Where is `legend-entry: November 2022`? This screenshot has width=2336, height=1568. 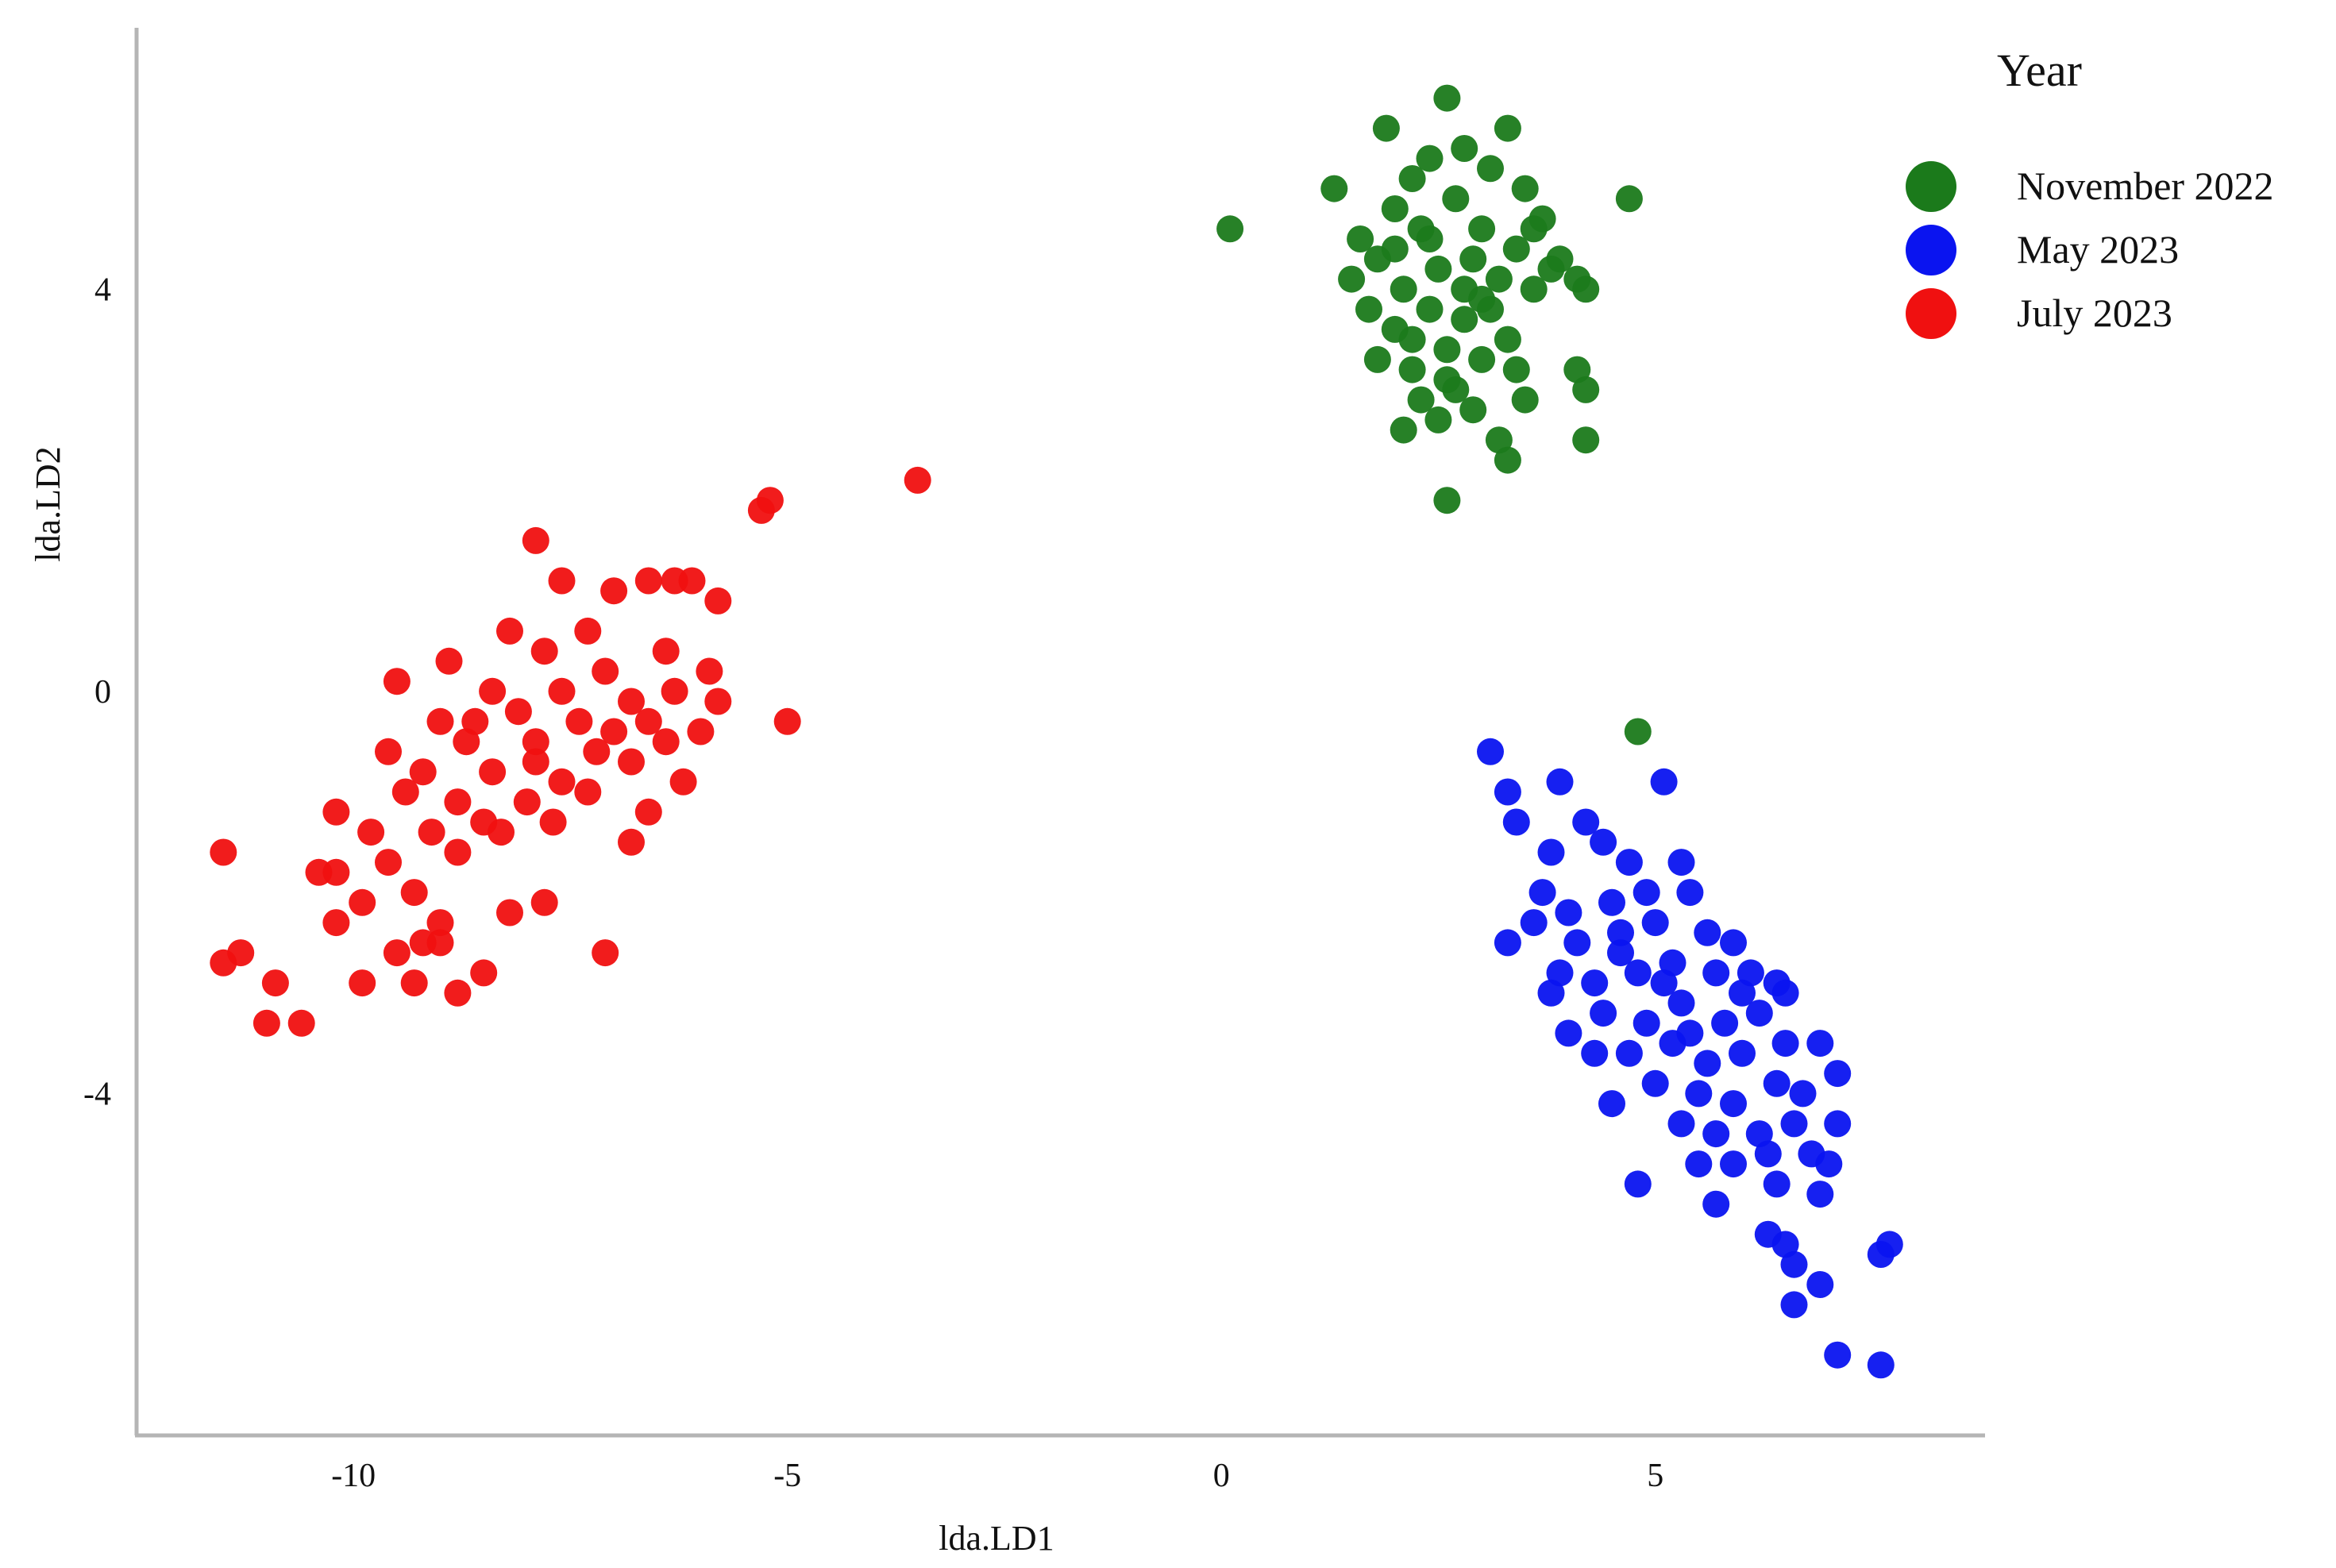 legend-entry: November 2022 is located at coordinates (2090, 186).